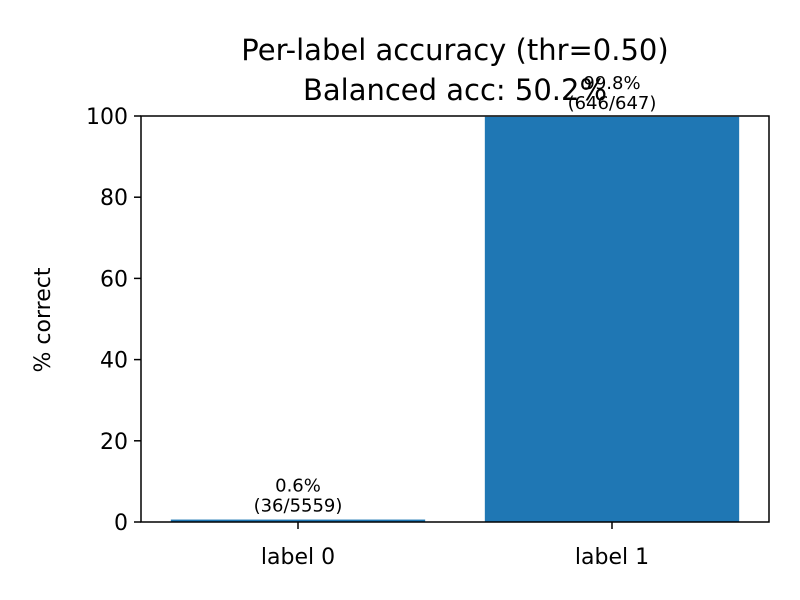  What do you see at coordinates (43, 319) in the screenshot?
I see `y-axis-label: % correct` at bounding box center [43, 319].